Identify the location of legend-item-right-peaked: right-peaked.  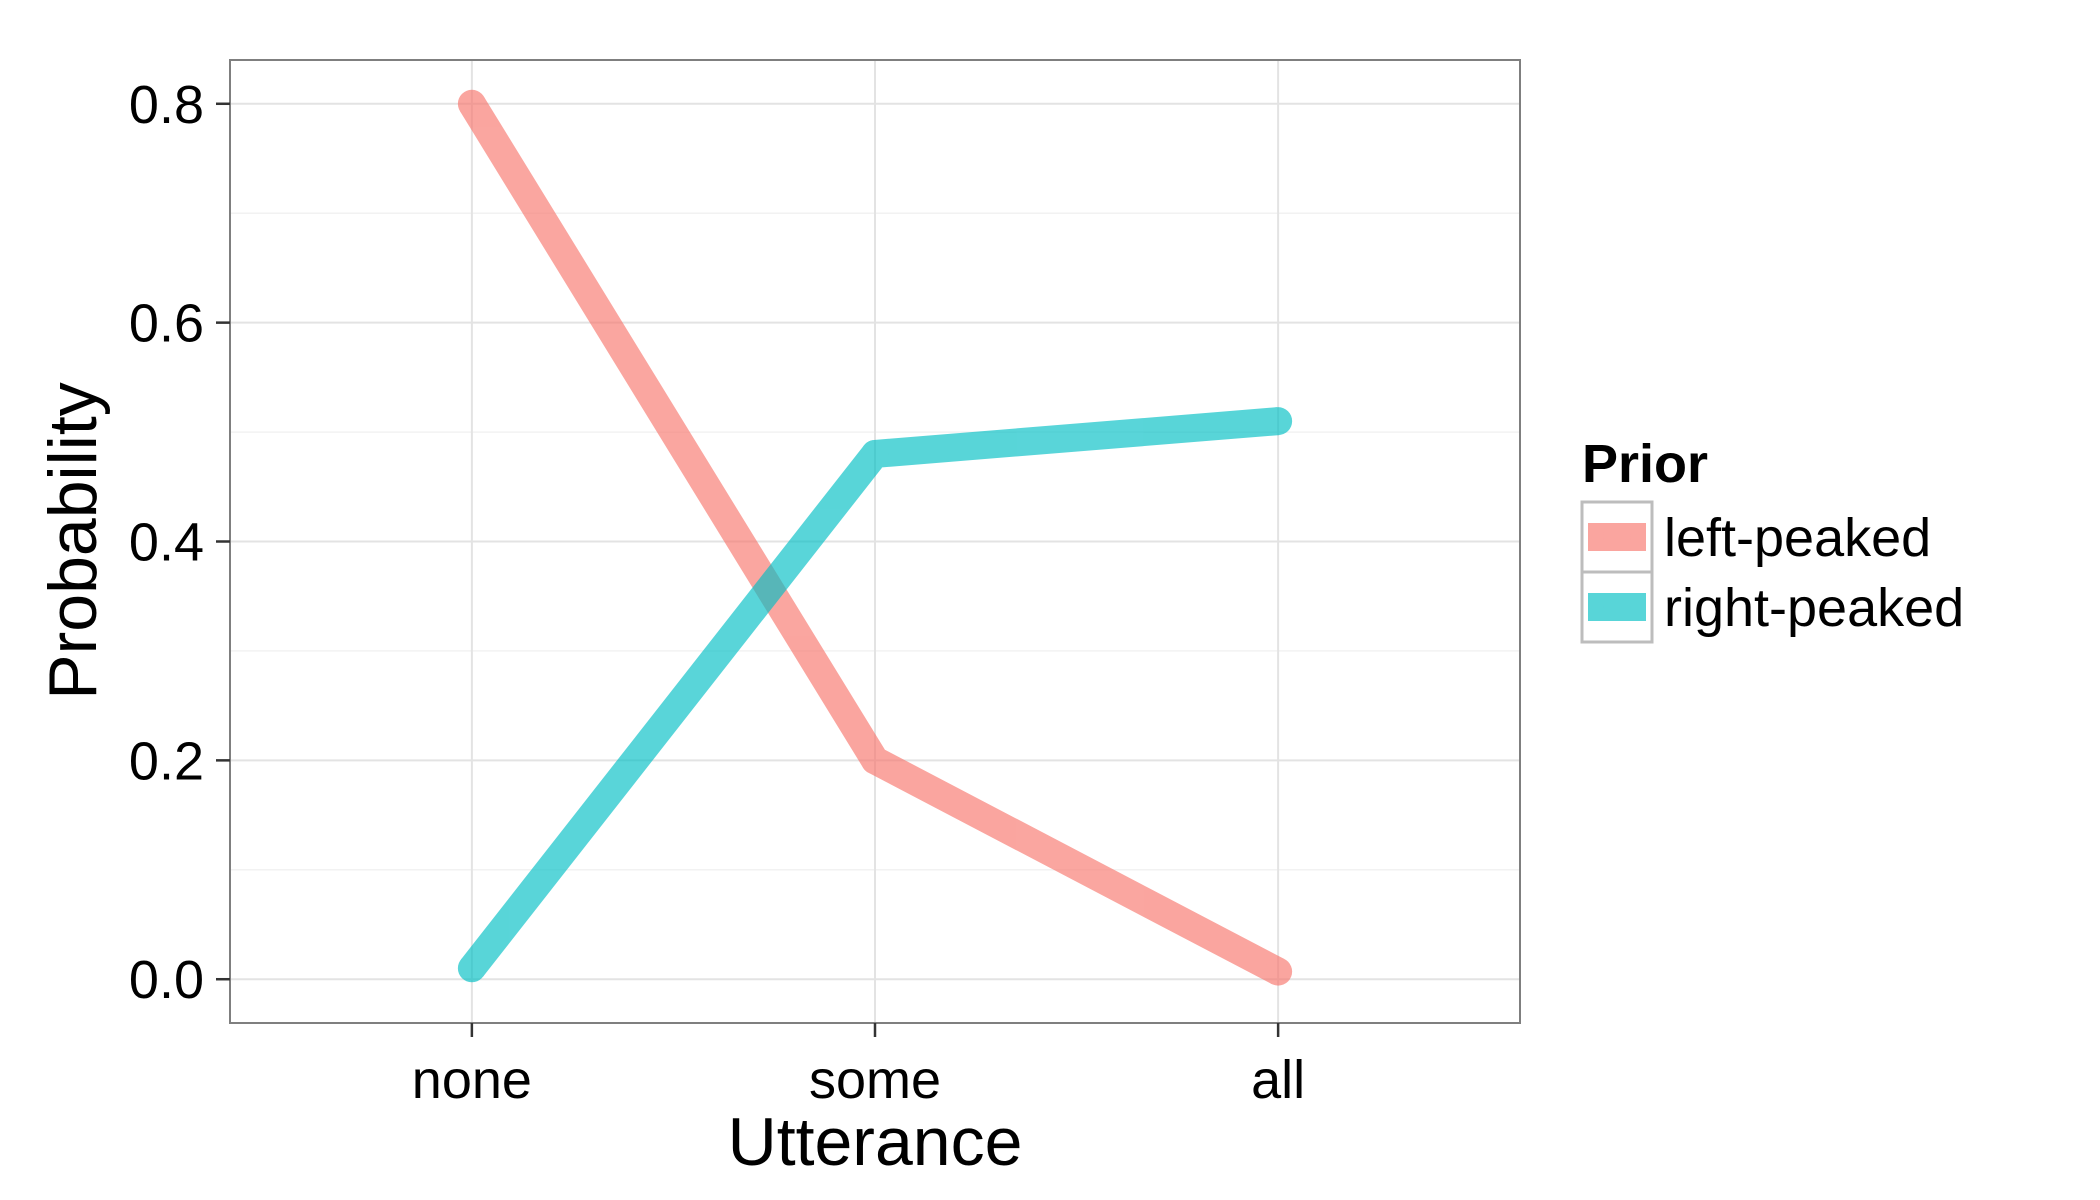
(1772, 607).